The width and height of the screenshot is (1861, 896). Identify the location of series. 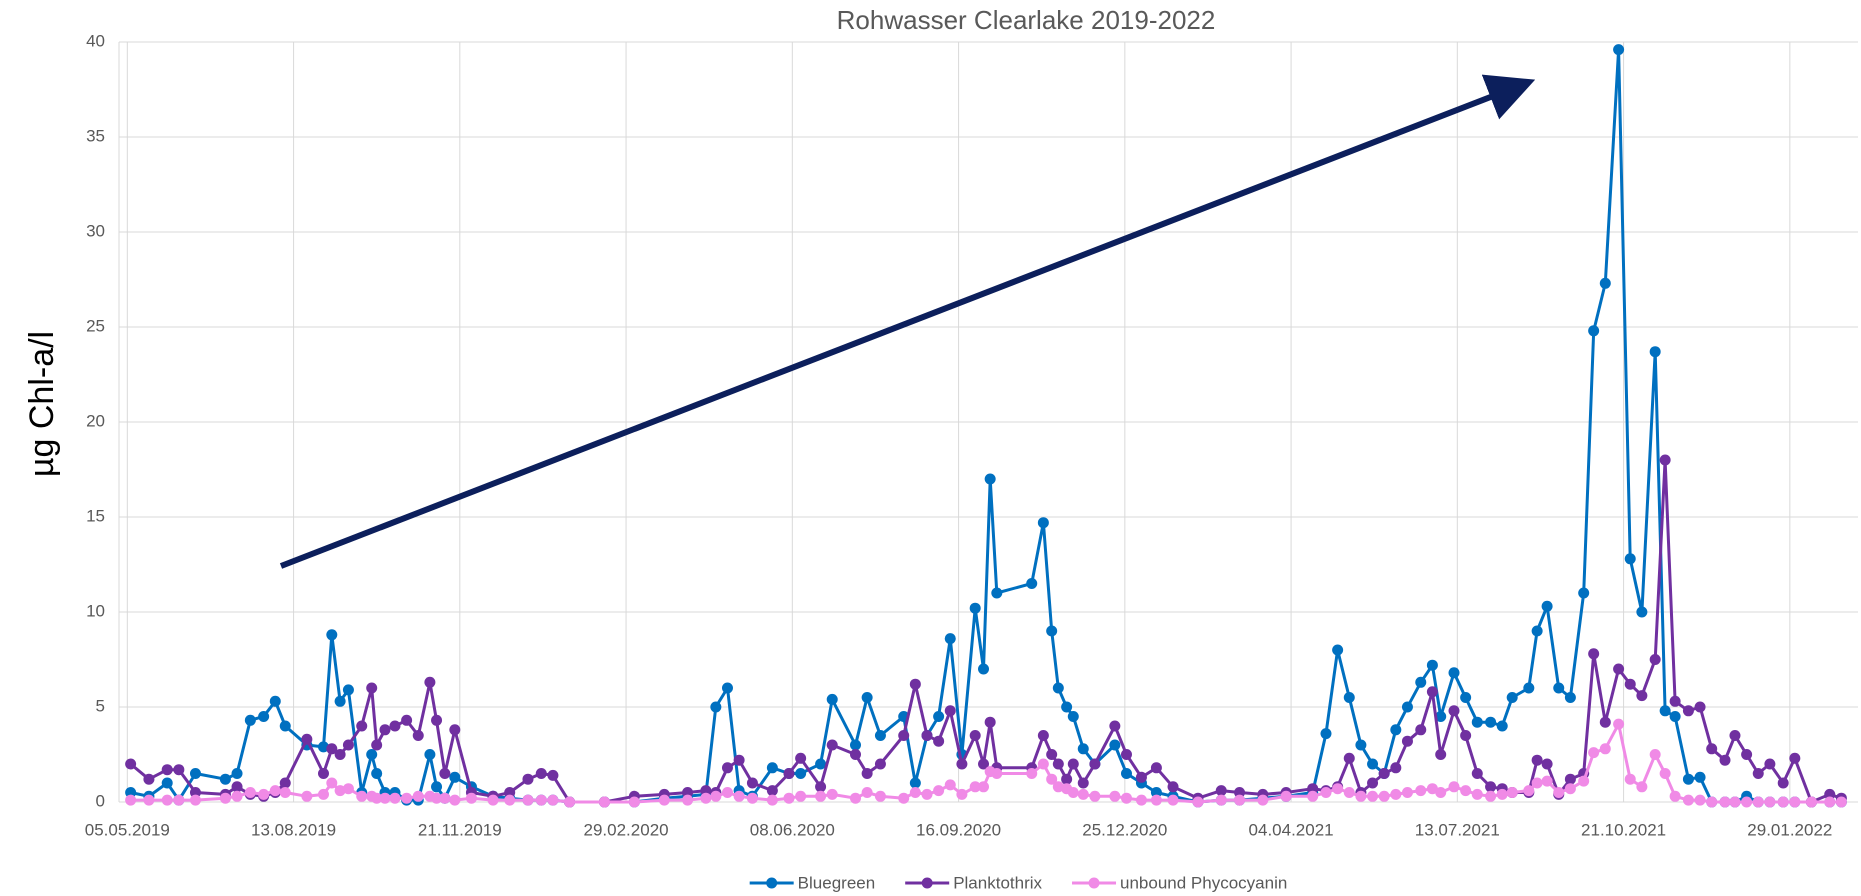
(986, 763).